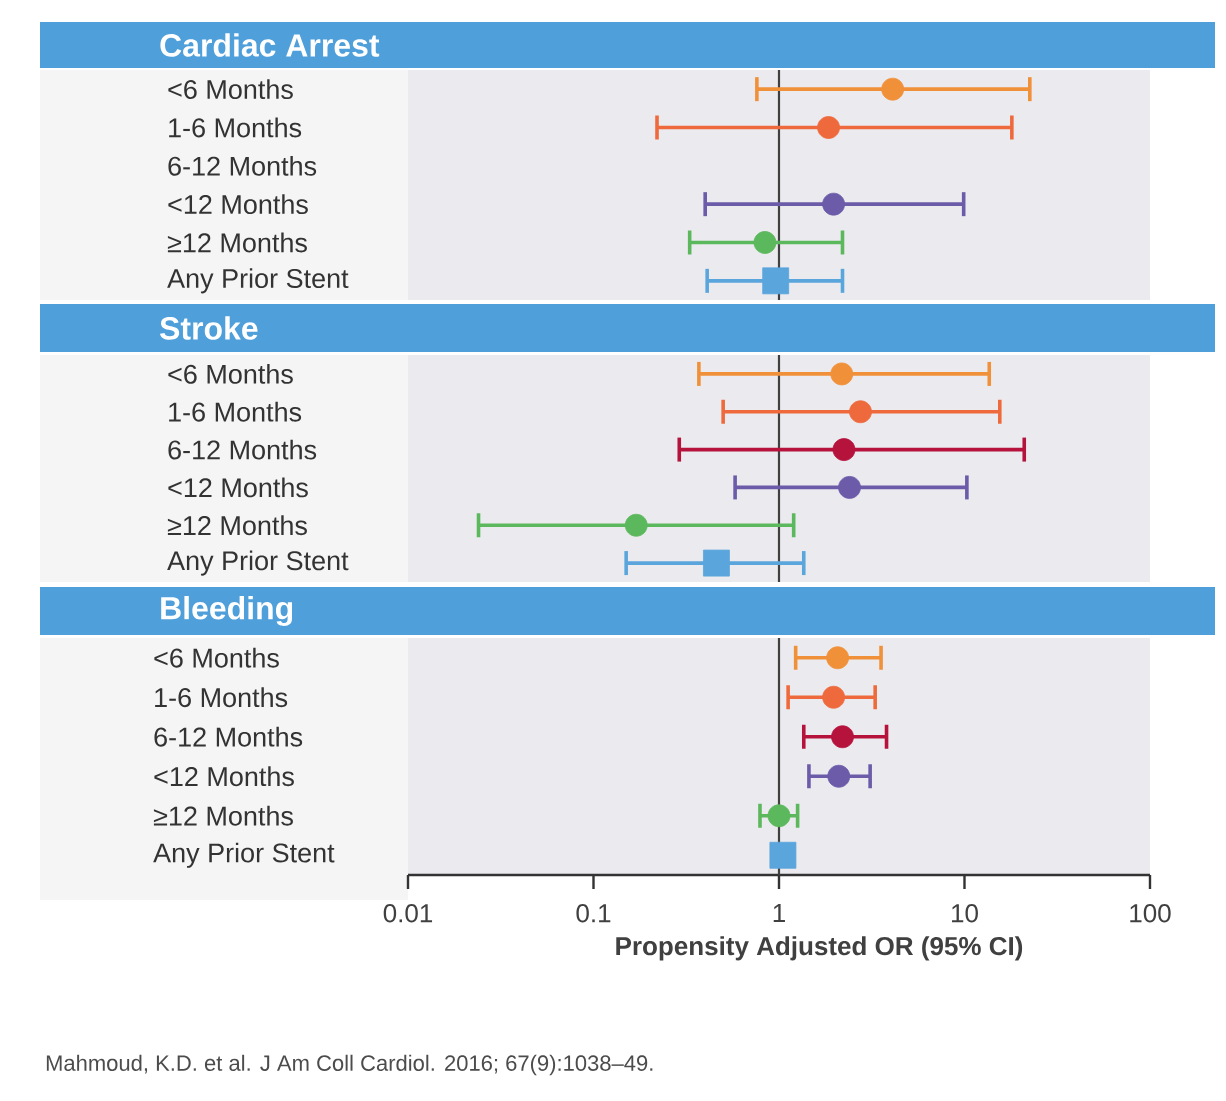  What do you see at coordinates (227, 611) in the screenshot?
I see `chart-title: Bleeding` at bounding box center [227, 611].